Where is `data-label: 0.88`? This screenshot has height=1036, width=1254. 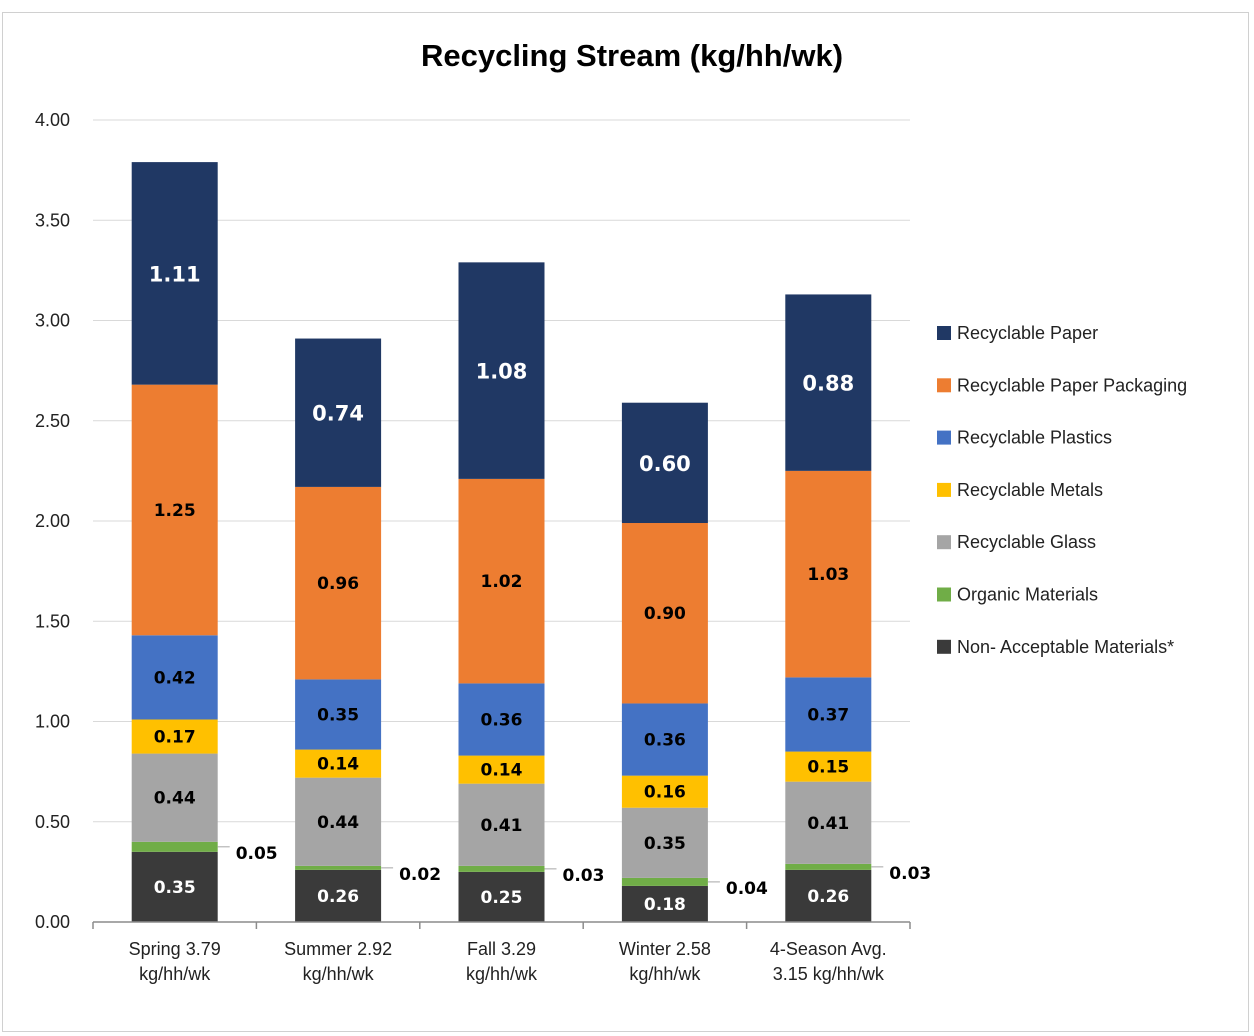
data-label: 0.88 is located at coordinates (828, 384).